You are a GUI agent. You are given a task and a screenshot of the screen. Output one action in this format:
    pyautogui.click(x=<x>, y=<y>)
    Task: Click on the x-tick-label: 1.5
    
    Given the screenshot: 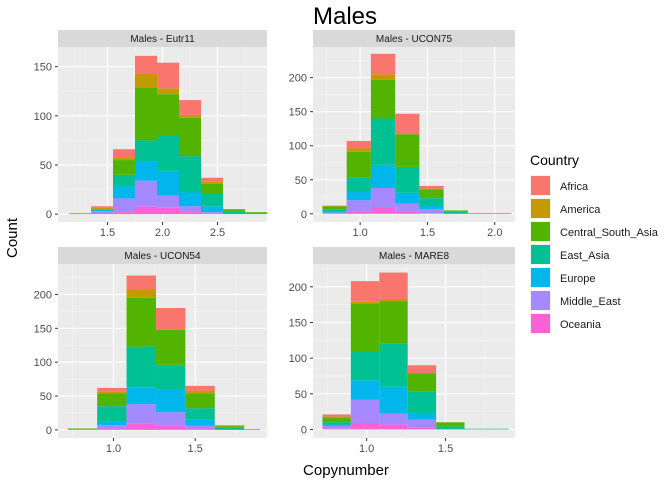 What is the action you would take?
    pyautogui.click(x=427, y=233)
    